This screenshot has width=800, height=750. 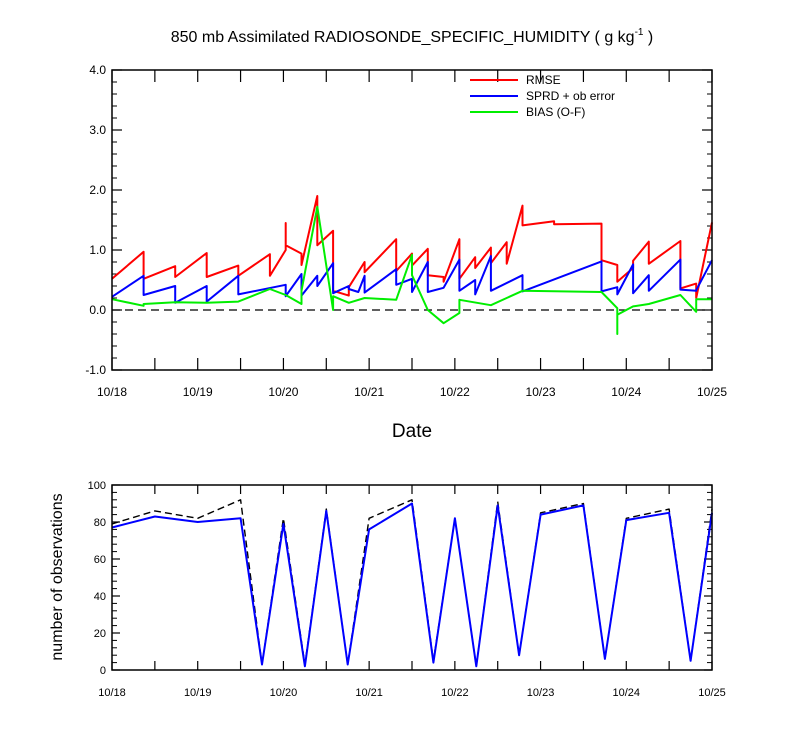 What do you see at coordinates (97, 310) in the screenshot?
I see `y-tick-label: 0.0` at bounding box center [97, 310].